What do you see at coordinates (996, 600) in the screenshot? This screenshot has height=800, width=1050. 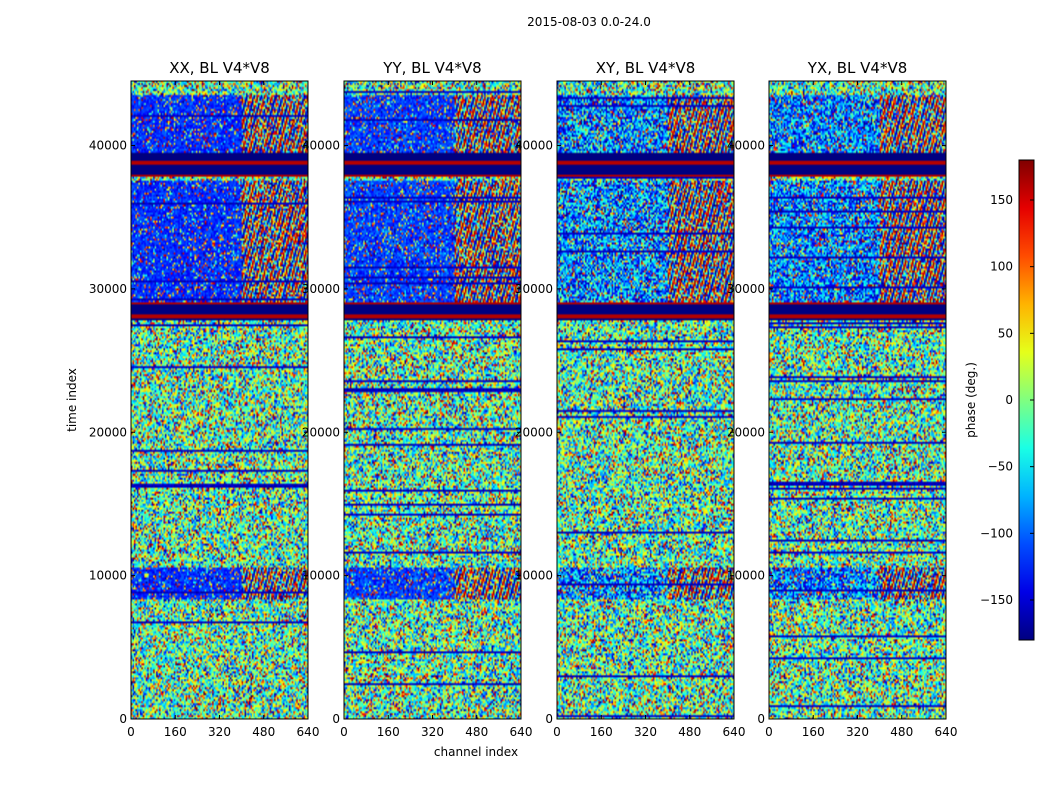 I see `colorbar-tick-label: −150` at bounding box center [996, 600].